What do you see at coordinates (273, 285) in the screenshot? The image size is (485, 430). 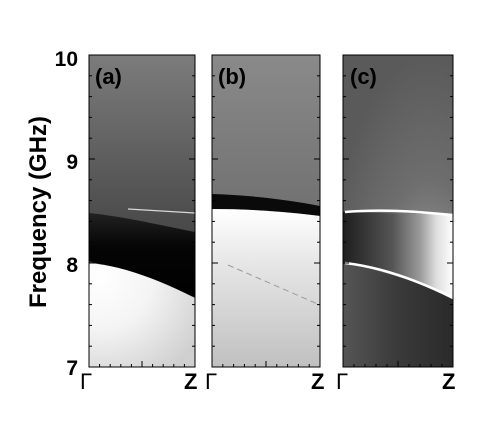 I see `panel-b-faint-line` at bounding box center [273, 285].